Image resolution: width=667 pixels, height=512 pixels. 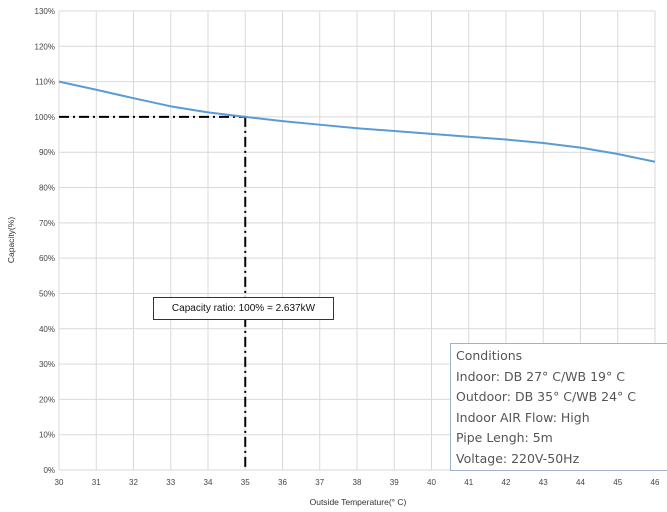 I want to click on x-tick-label: 39, so click(x=394, y=482).